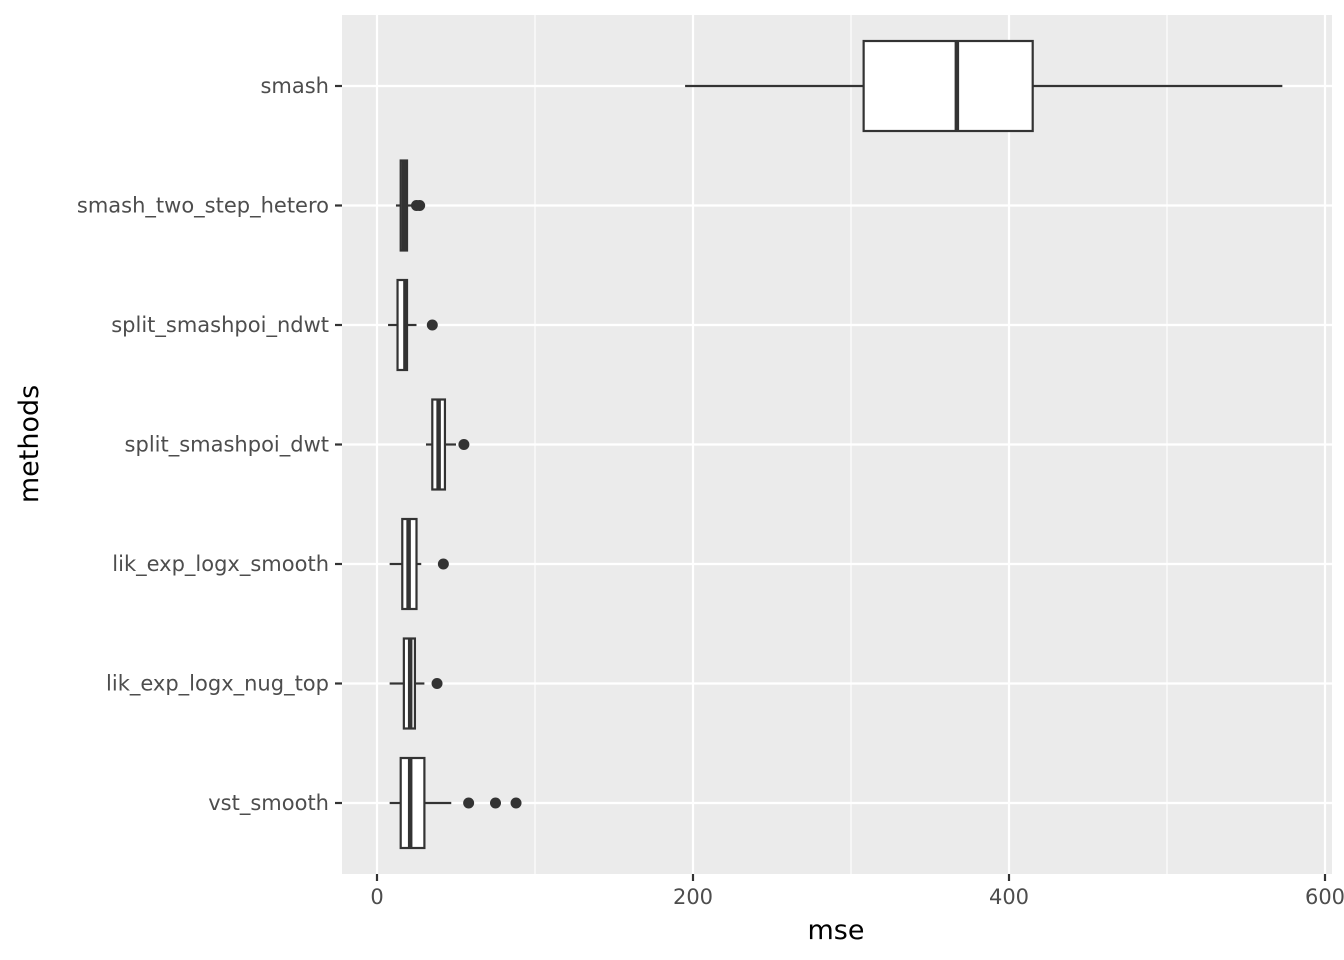  What do you see at coordinates (220, 564) in the screenshot?
I see `y-tick-label: lik_exp_logx_smooth` at bounding box center [220, 564].